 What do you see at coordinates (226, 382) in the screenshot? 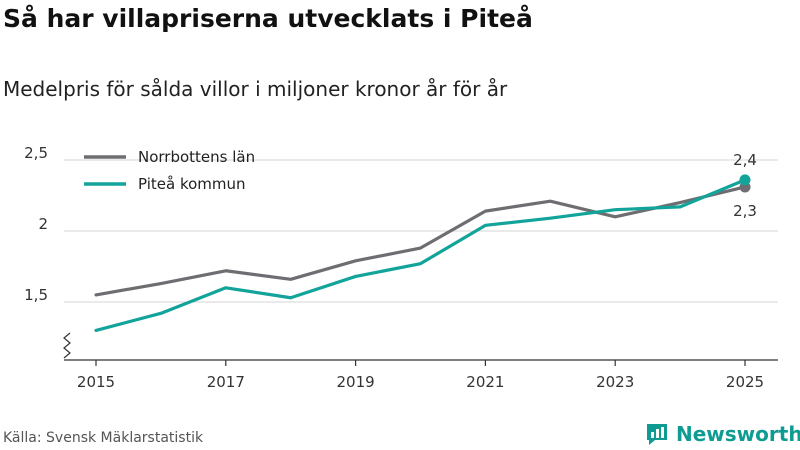
I see `x-tick-label: 2017` at bounding box center [226, 382].